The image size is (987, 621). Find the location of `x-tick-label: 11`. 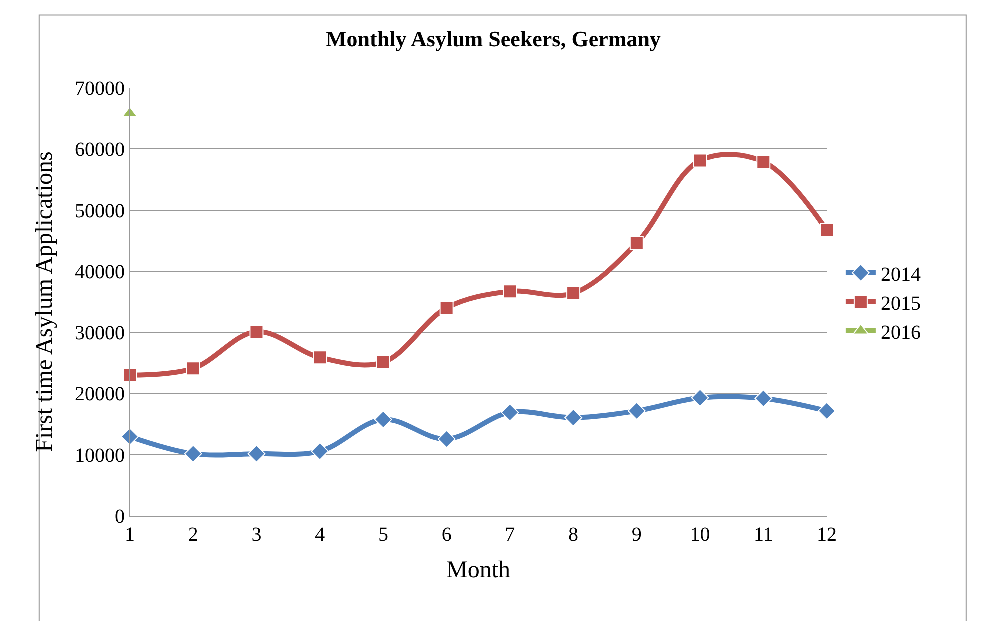

x-tick-label: 11 is located at coordinates (764, 535).